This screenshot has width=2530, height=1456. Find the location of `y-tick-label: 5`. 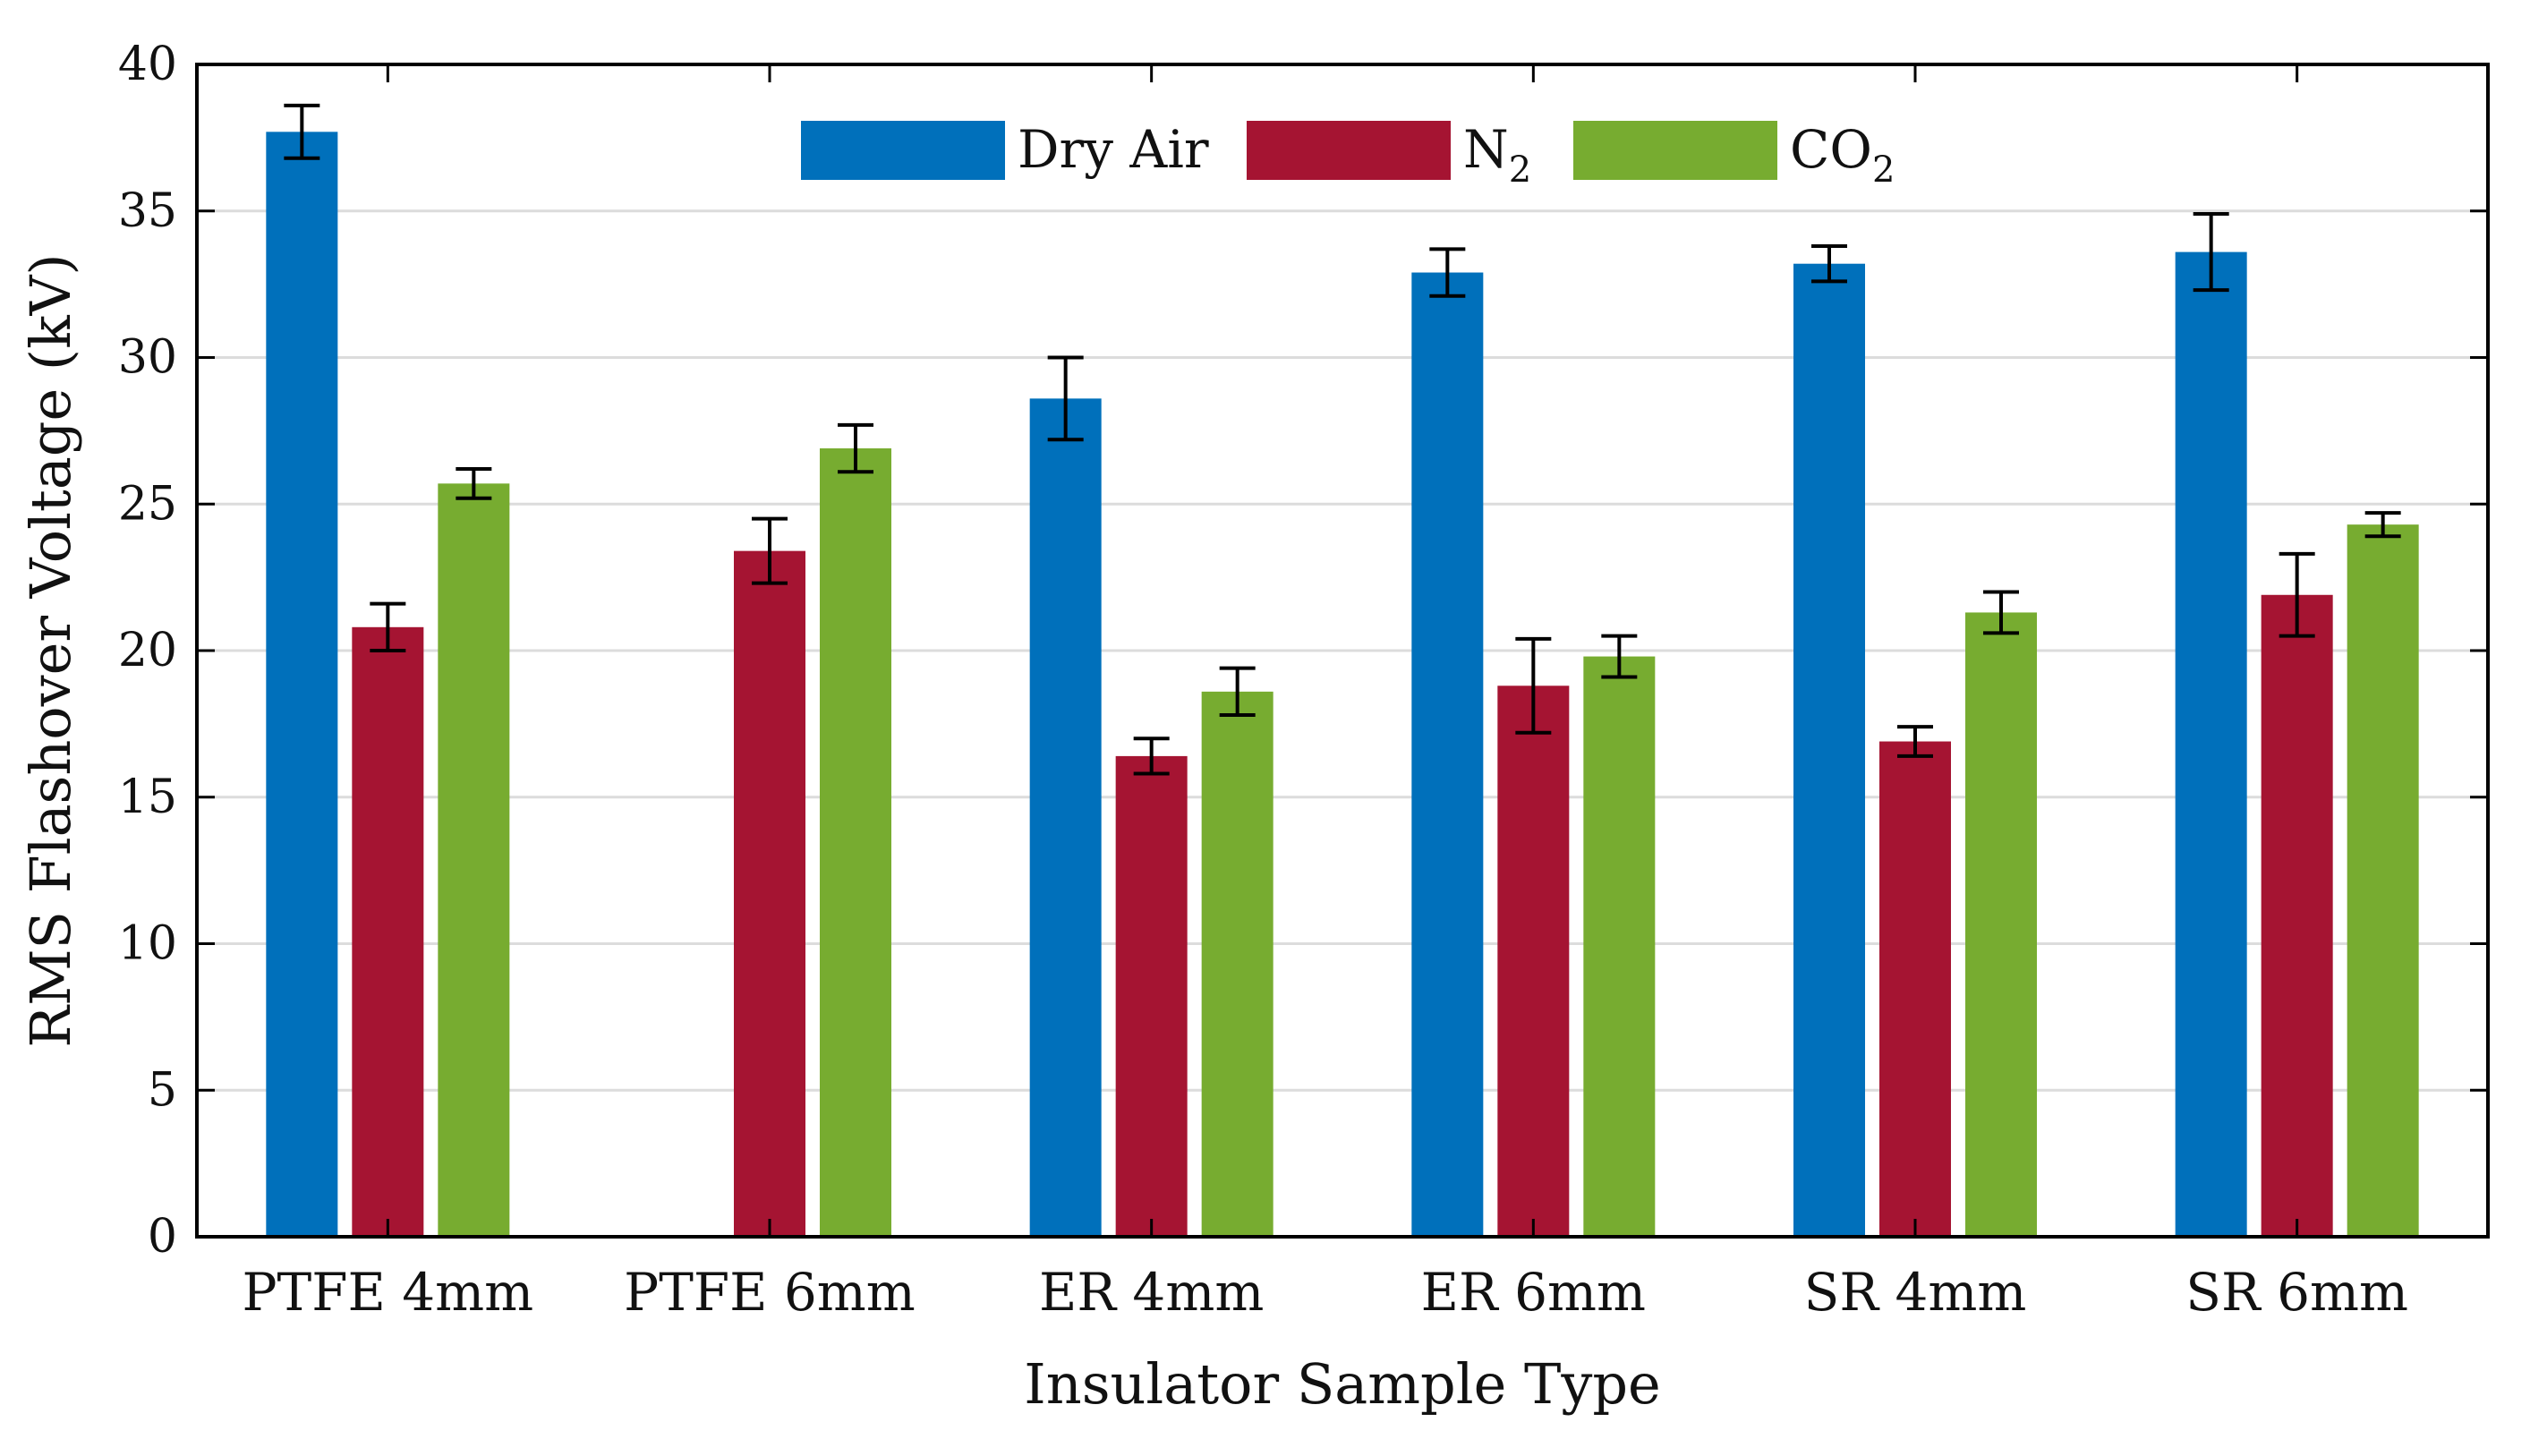

y-tick-label: 5 is located at coordinates (163, 1090).